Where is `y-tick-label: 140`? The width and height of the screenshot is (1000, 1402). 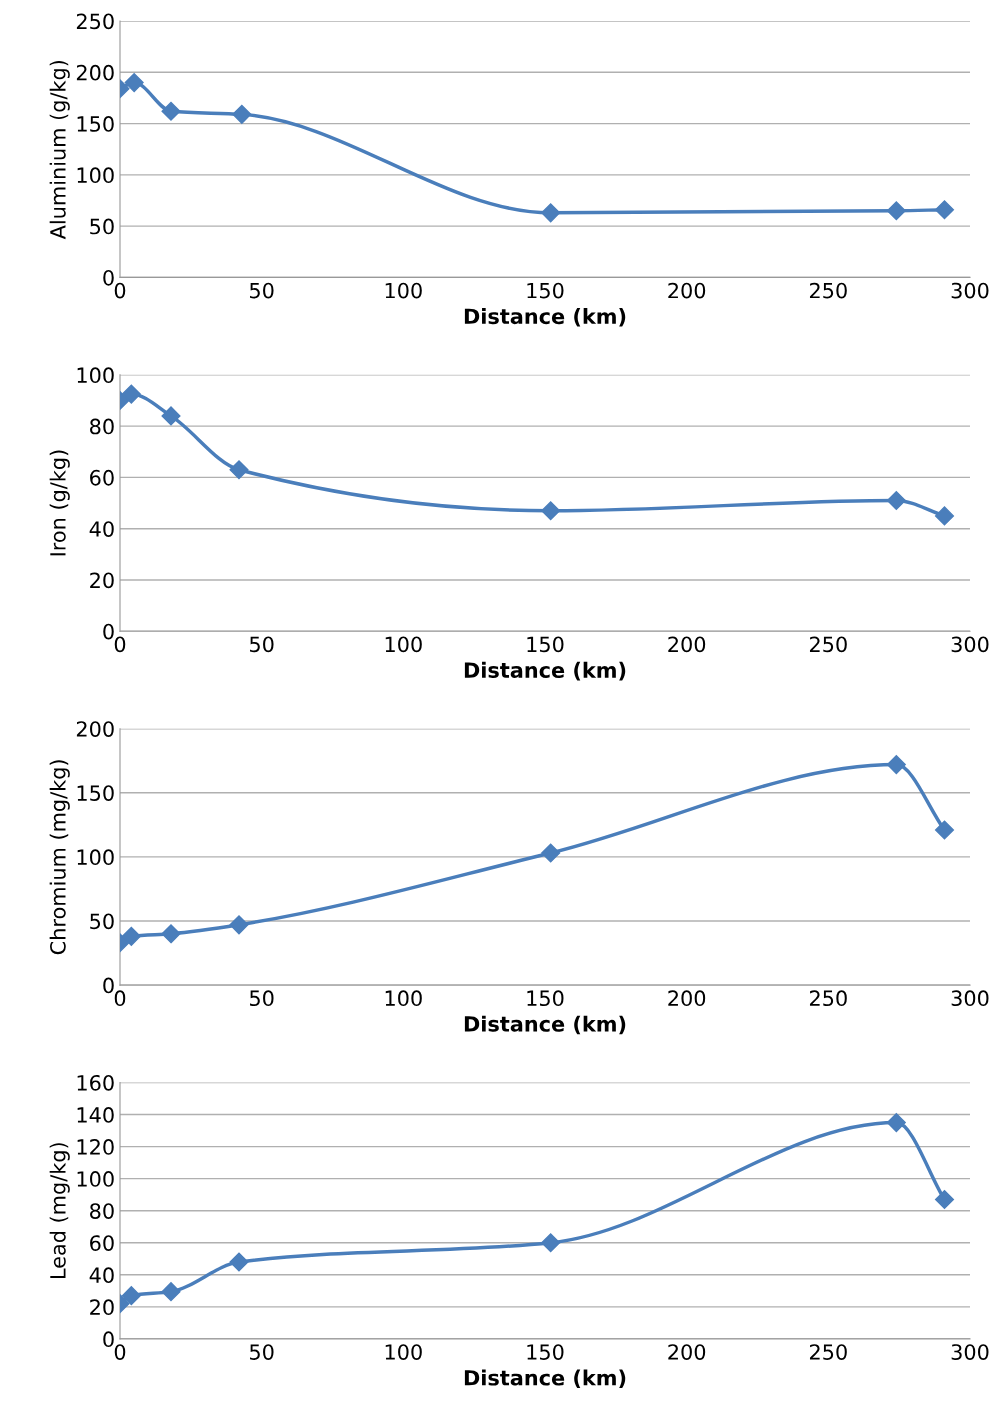 y-tick-label: 140 is located at coordinates (95, 1115).